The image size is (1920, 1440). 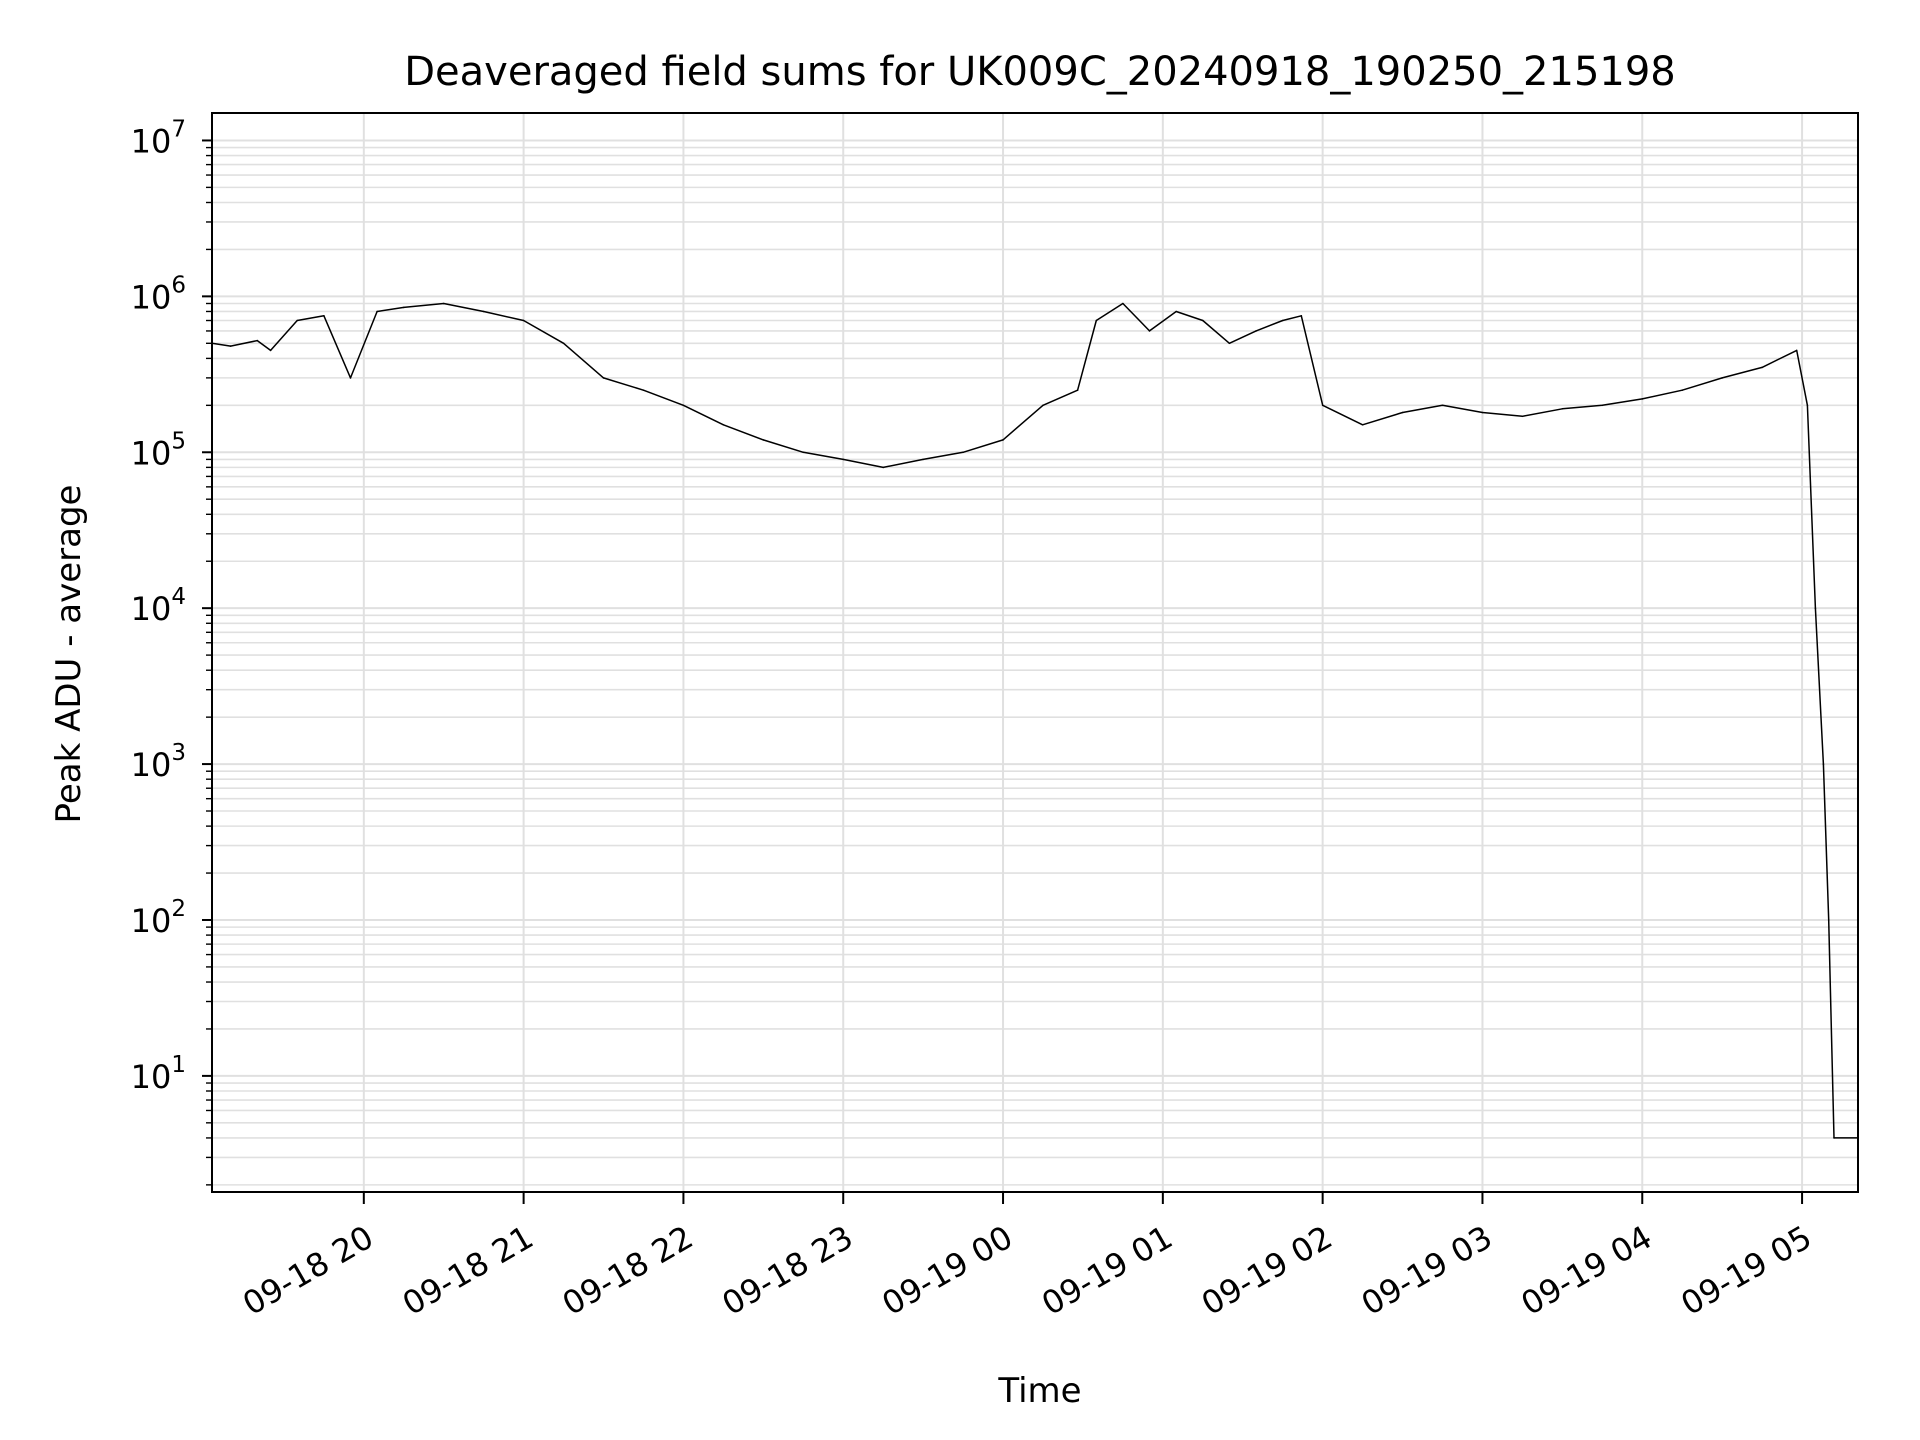 What do you see at coordinates (1427, 1270) in the screenshot?
I see `x-tick-label: 09-19 03` at bounding box center [1427, 1270].